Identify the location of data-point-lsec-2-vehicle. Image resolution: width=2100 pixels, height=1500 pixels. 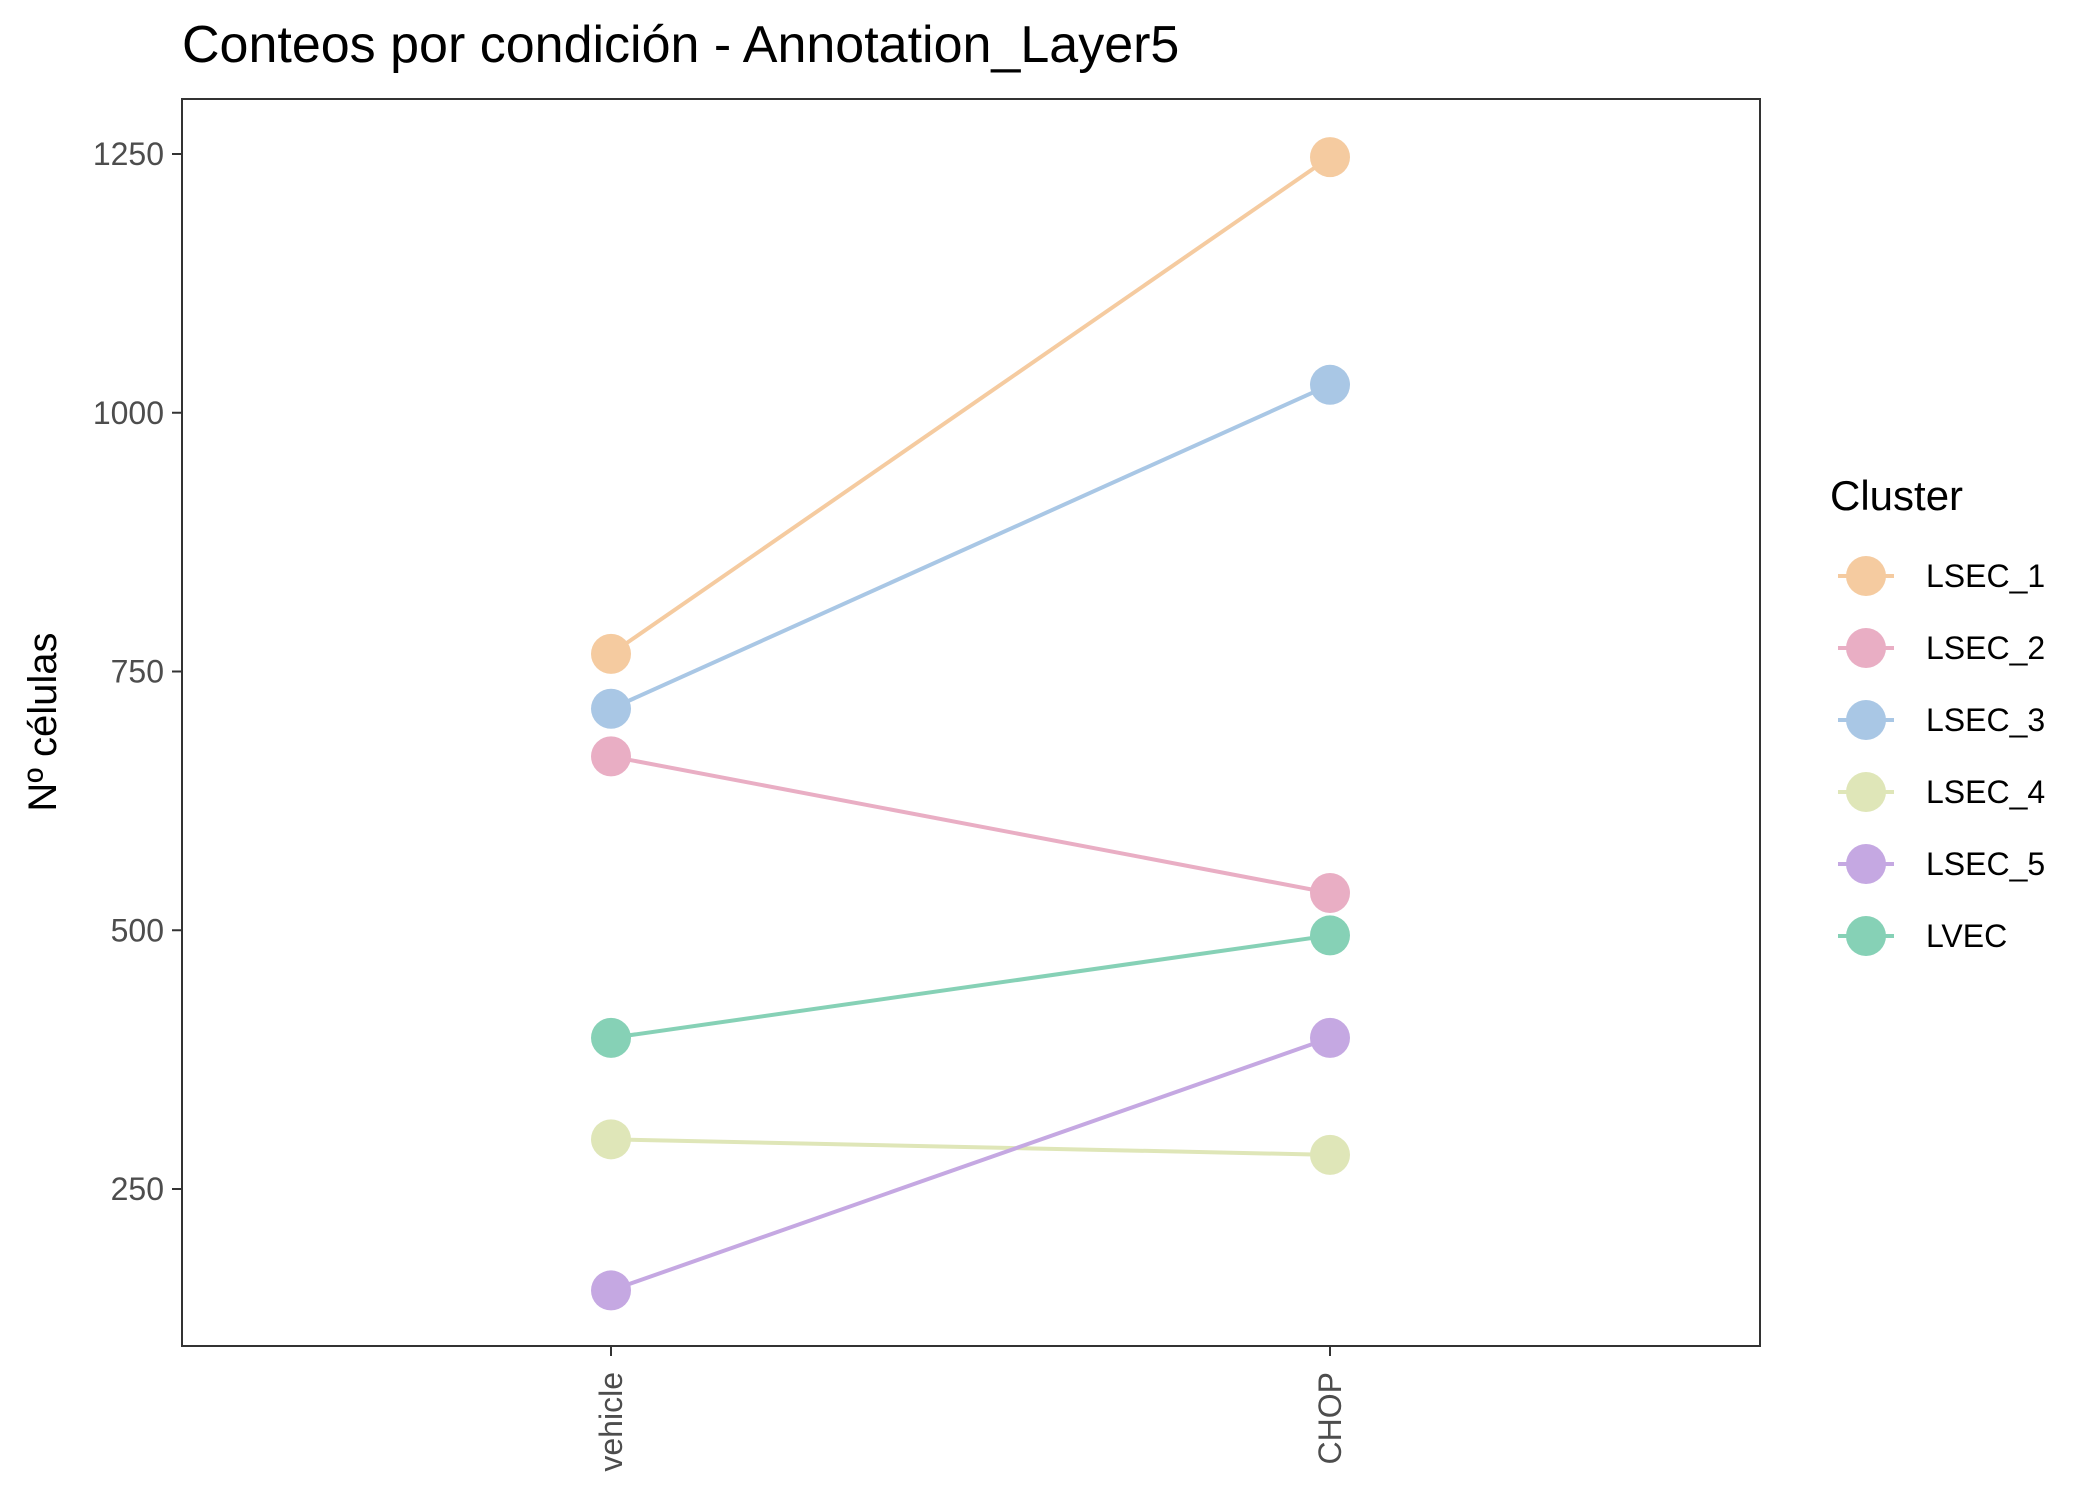
(611, 756).